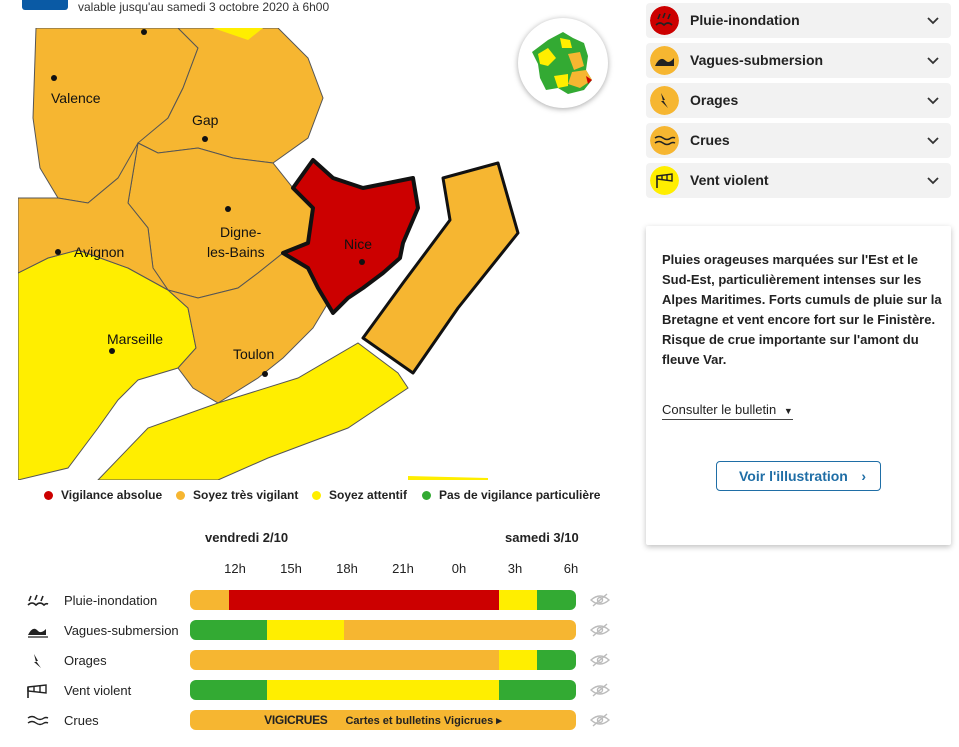 The width and height of the screenshot is (959, 747). I want to click on risk-item-wind: Vent violent, so click(798, 180).